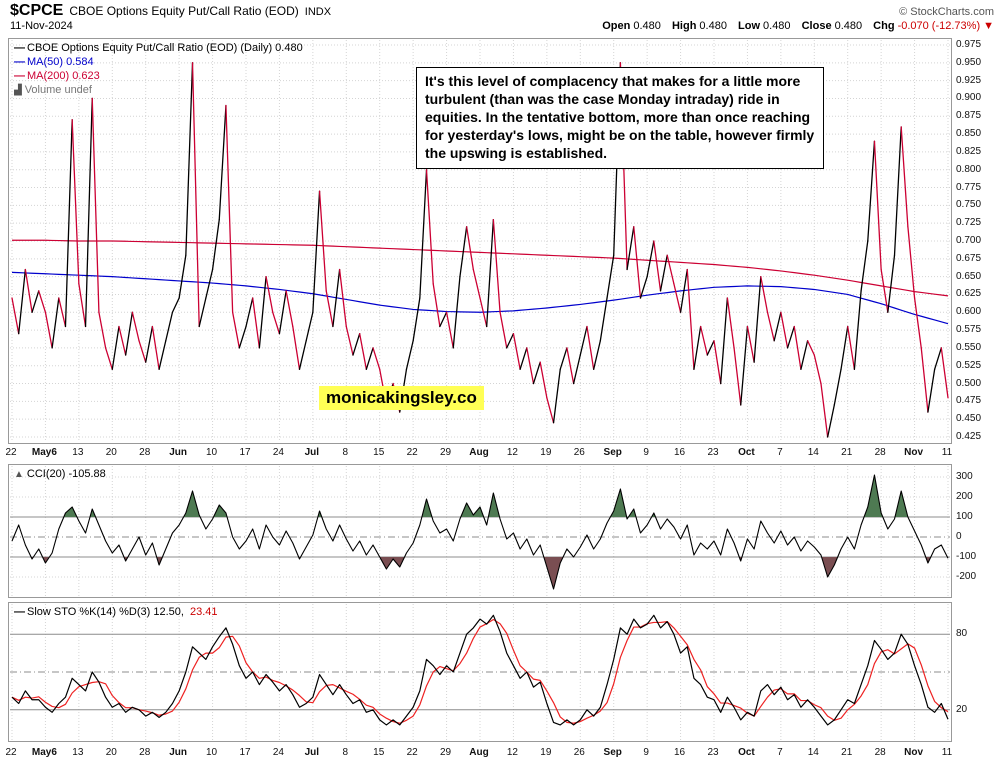 This screenshot has width=1004, height=768. I want to click on y-axis-label: 100, so click(964, 516).